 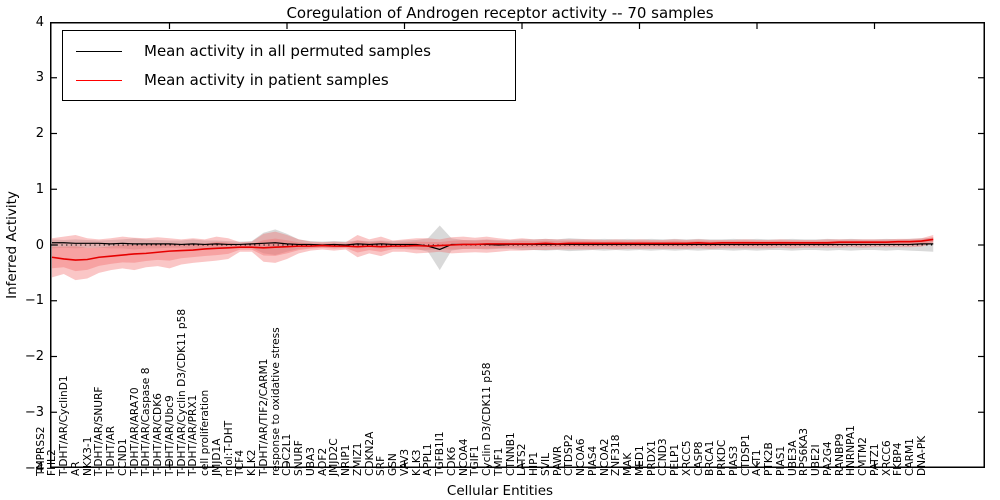 I want to click on x-category-label: NKX3-1, so click(x=87, y=456).